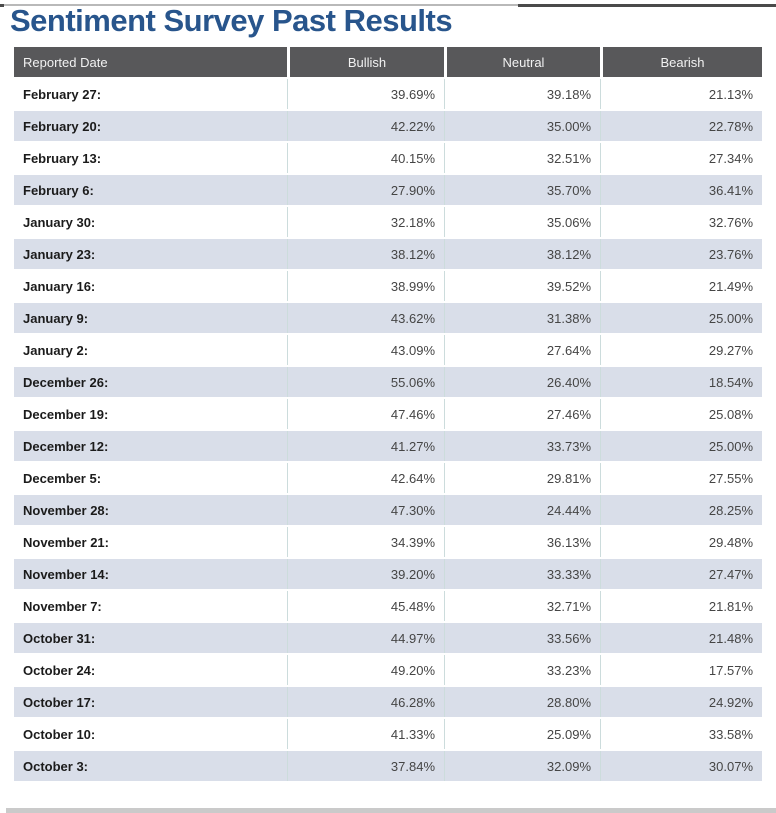 This screenshot has width=776, height=813. What do you see at coordinates (522, 254) in the screenshot?
I see `neutral-cell: 38.12%` at bounding box center [522, 254].